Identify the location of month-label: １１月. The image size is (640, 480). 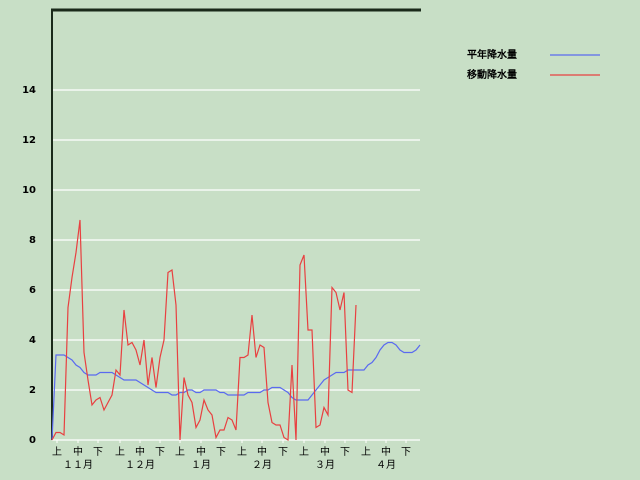
(78, 465).